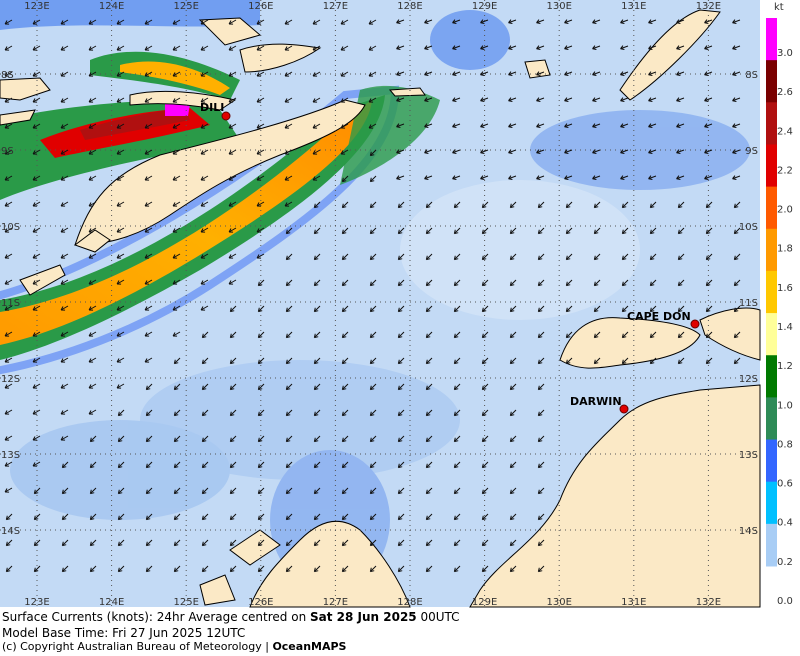 The width and height of the screenshot is (800, 656). Describe the element at coordinates (785, 249) in the screenshot. I see `colorbar-label: 1.8` at that location.